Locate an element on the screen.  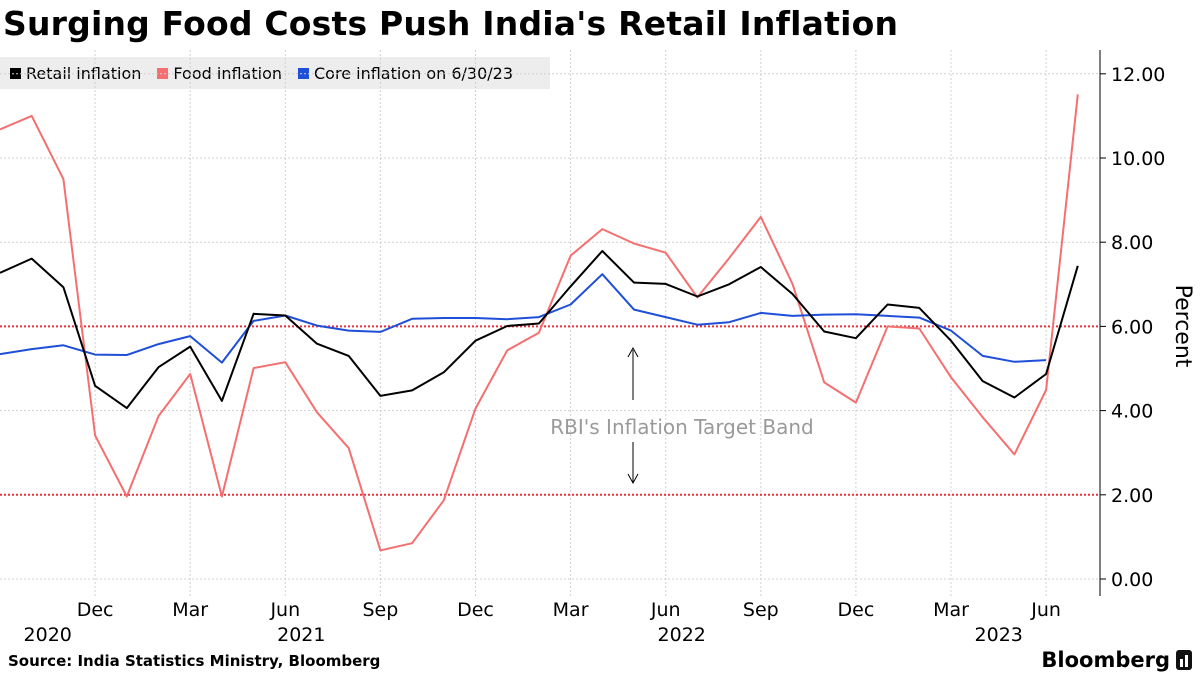
legend-swatch-food is located at coordinates (163, 73).